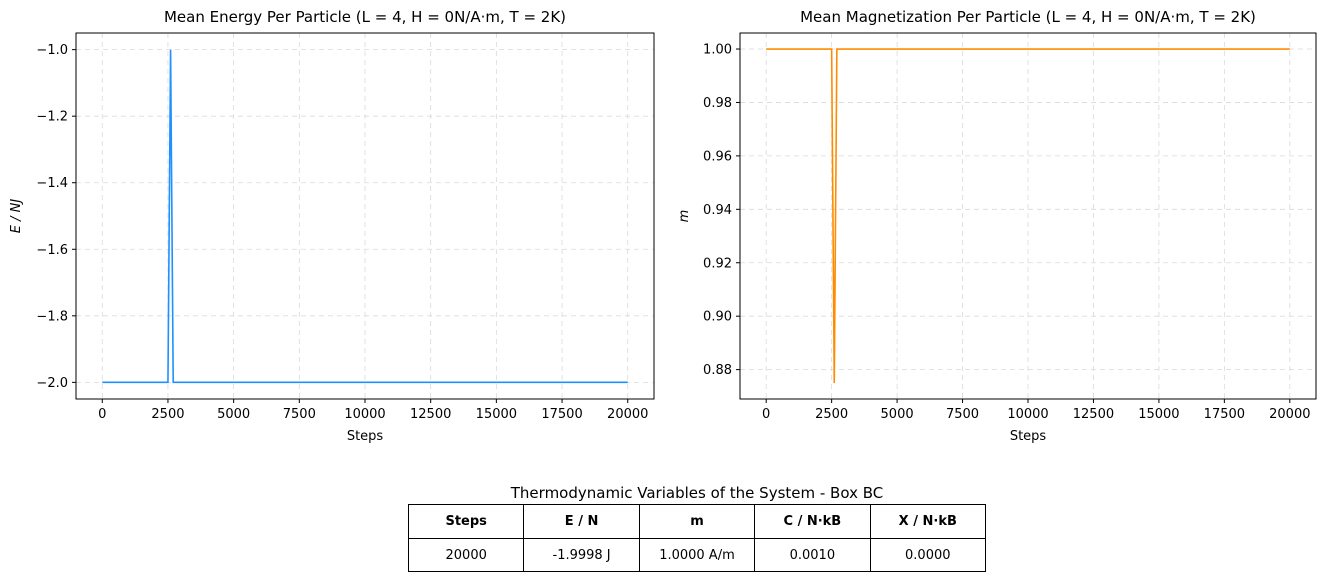  Describe the element at coordinates (928, 555) in the screenshot. I see `cell-susceptibility: 0.0000` at that location.